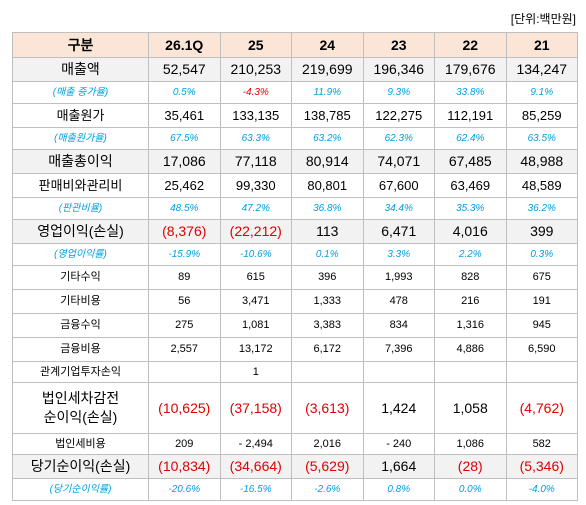  Describe the element at coordinates (80, 161) in the screenshot. I see `row-label: 매출총이익` at that location.